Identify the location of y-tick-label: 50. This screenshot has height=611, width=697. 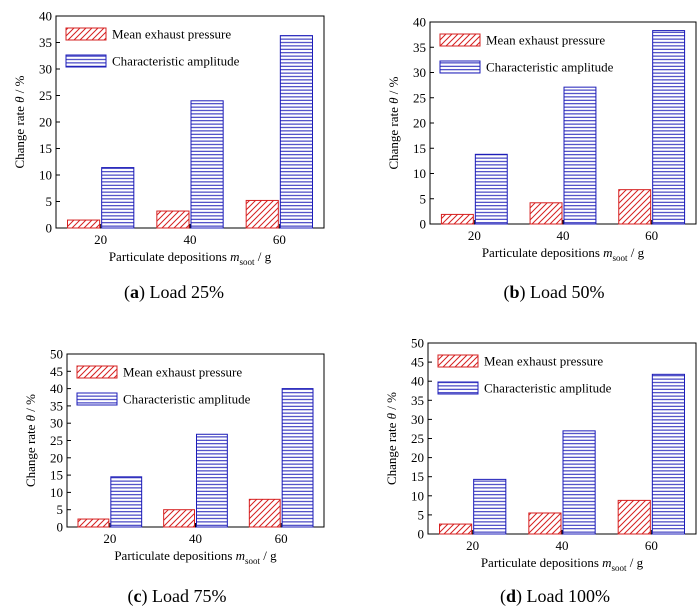
(56, 354).